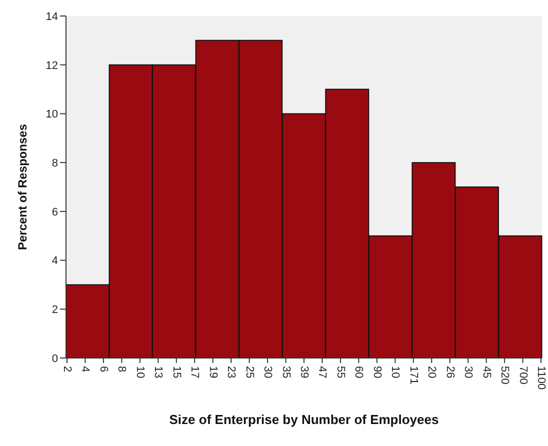 The width and height of the screenshot is (548, 446). Describe the element at coordinates (52, 16) in the screenshot. I see `y-tick-label: 14` at that location.